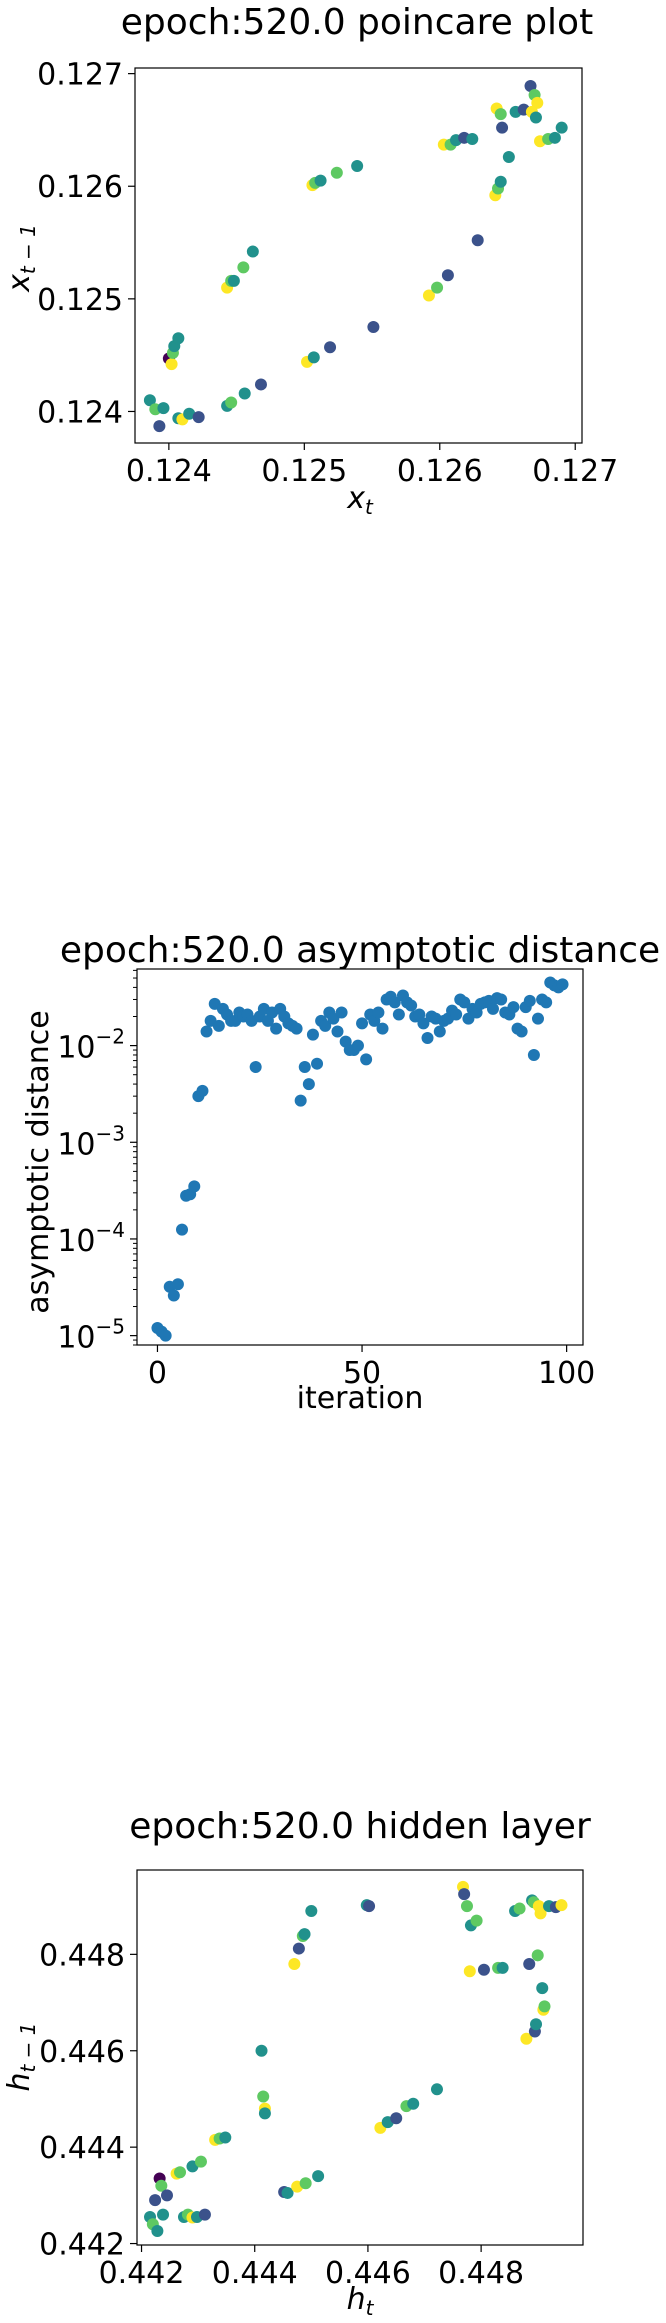 Image resolution: width=666 pixels, height=2323 pixels. I want to click on x-tick-label: 0.124, so click(169, 471).